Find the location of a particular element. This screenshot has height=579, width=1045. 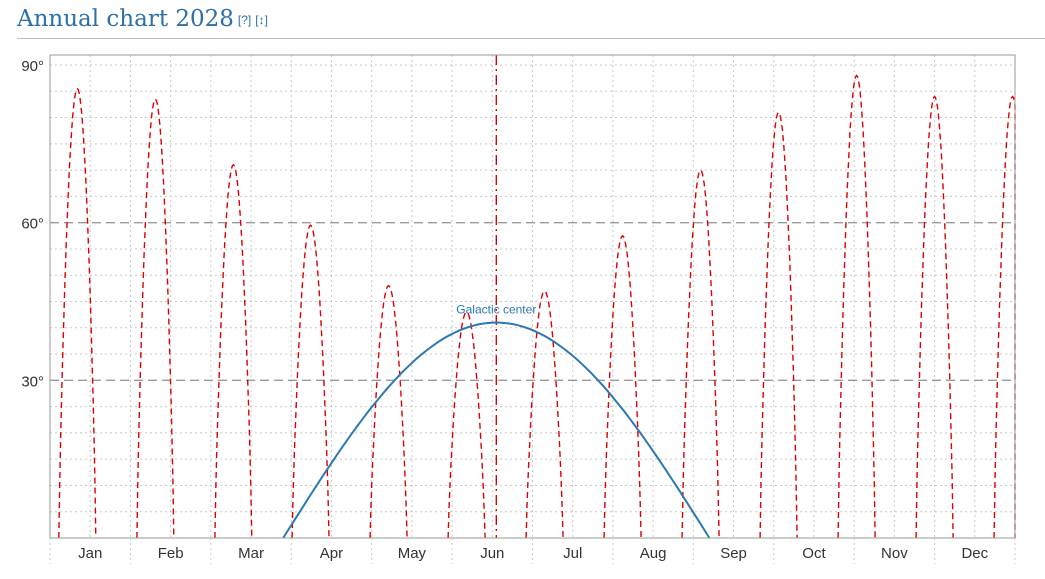

chart-header: Annual chart 2028 [?] [↕] is located at coordinates (531, 19).